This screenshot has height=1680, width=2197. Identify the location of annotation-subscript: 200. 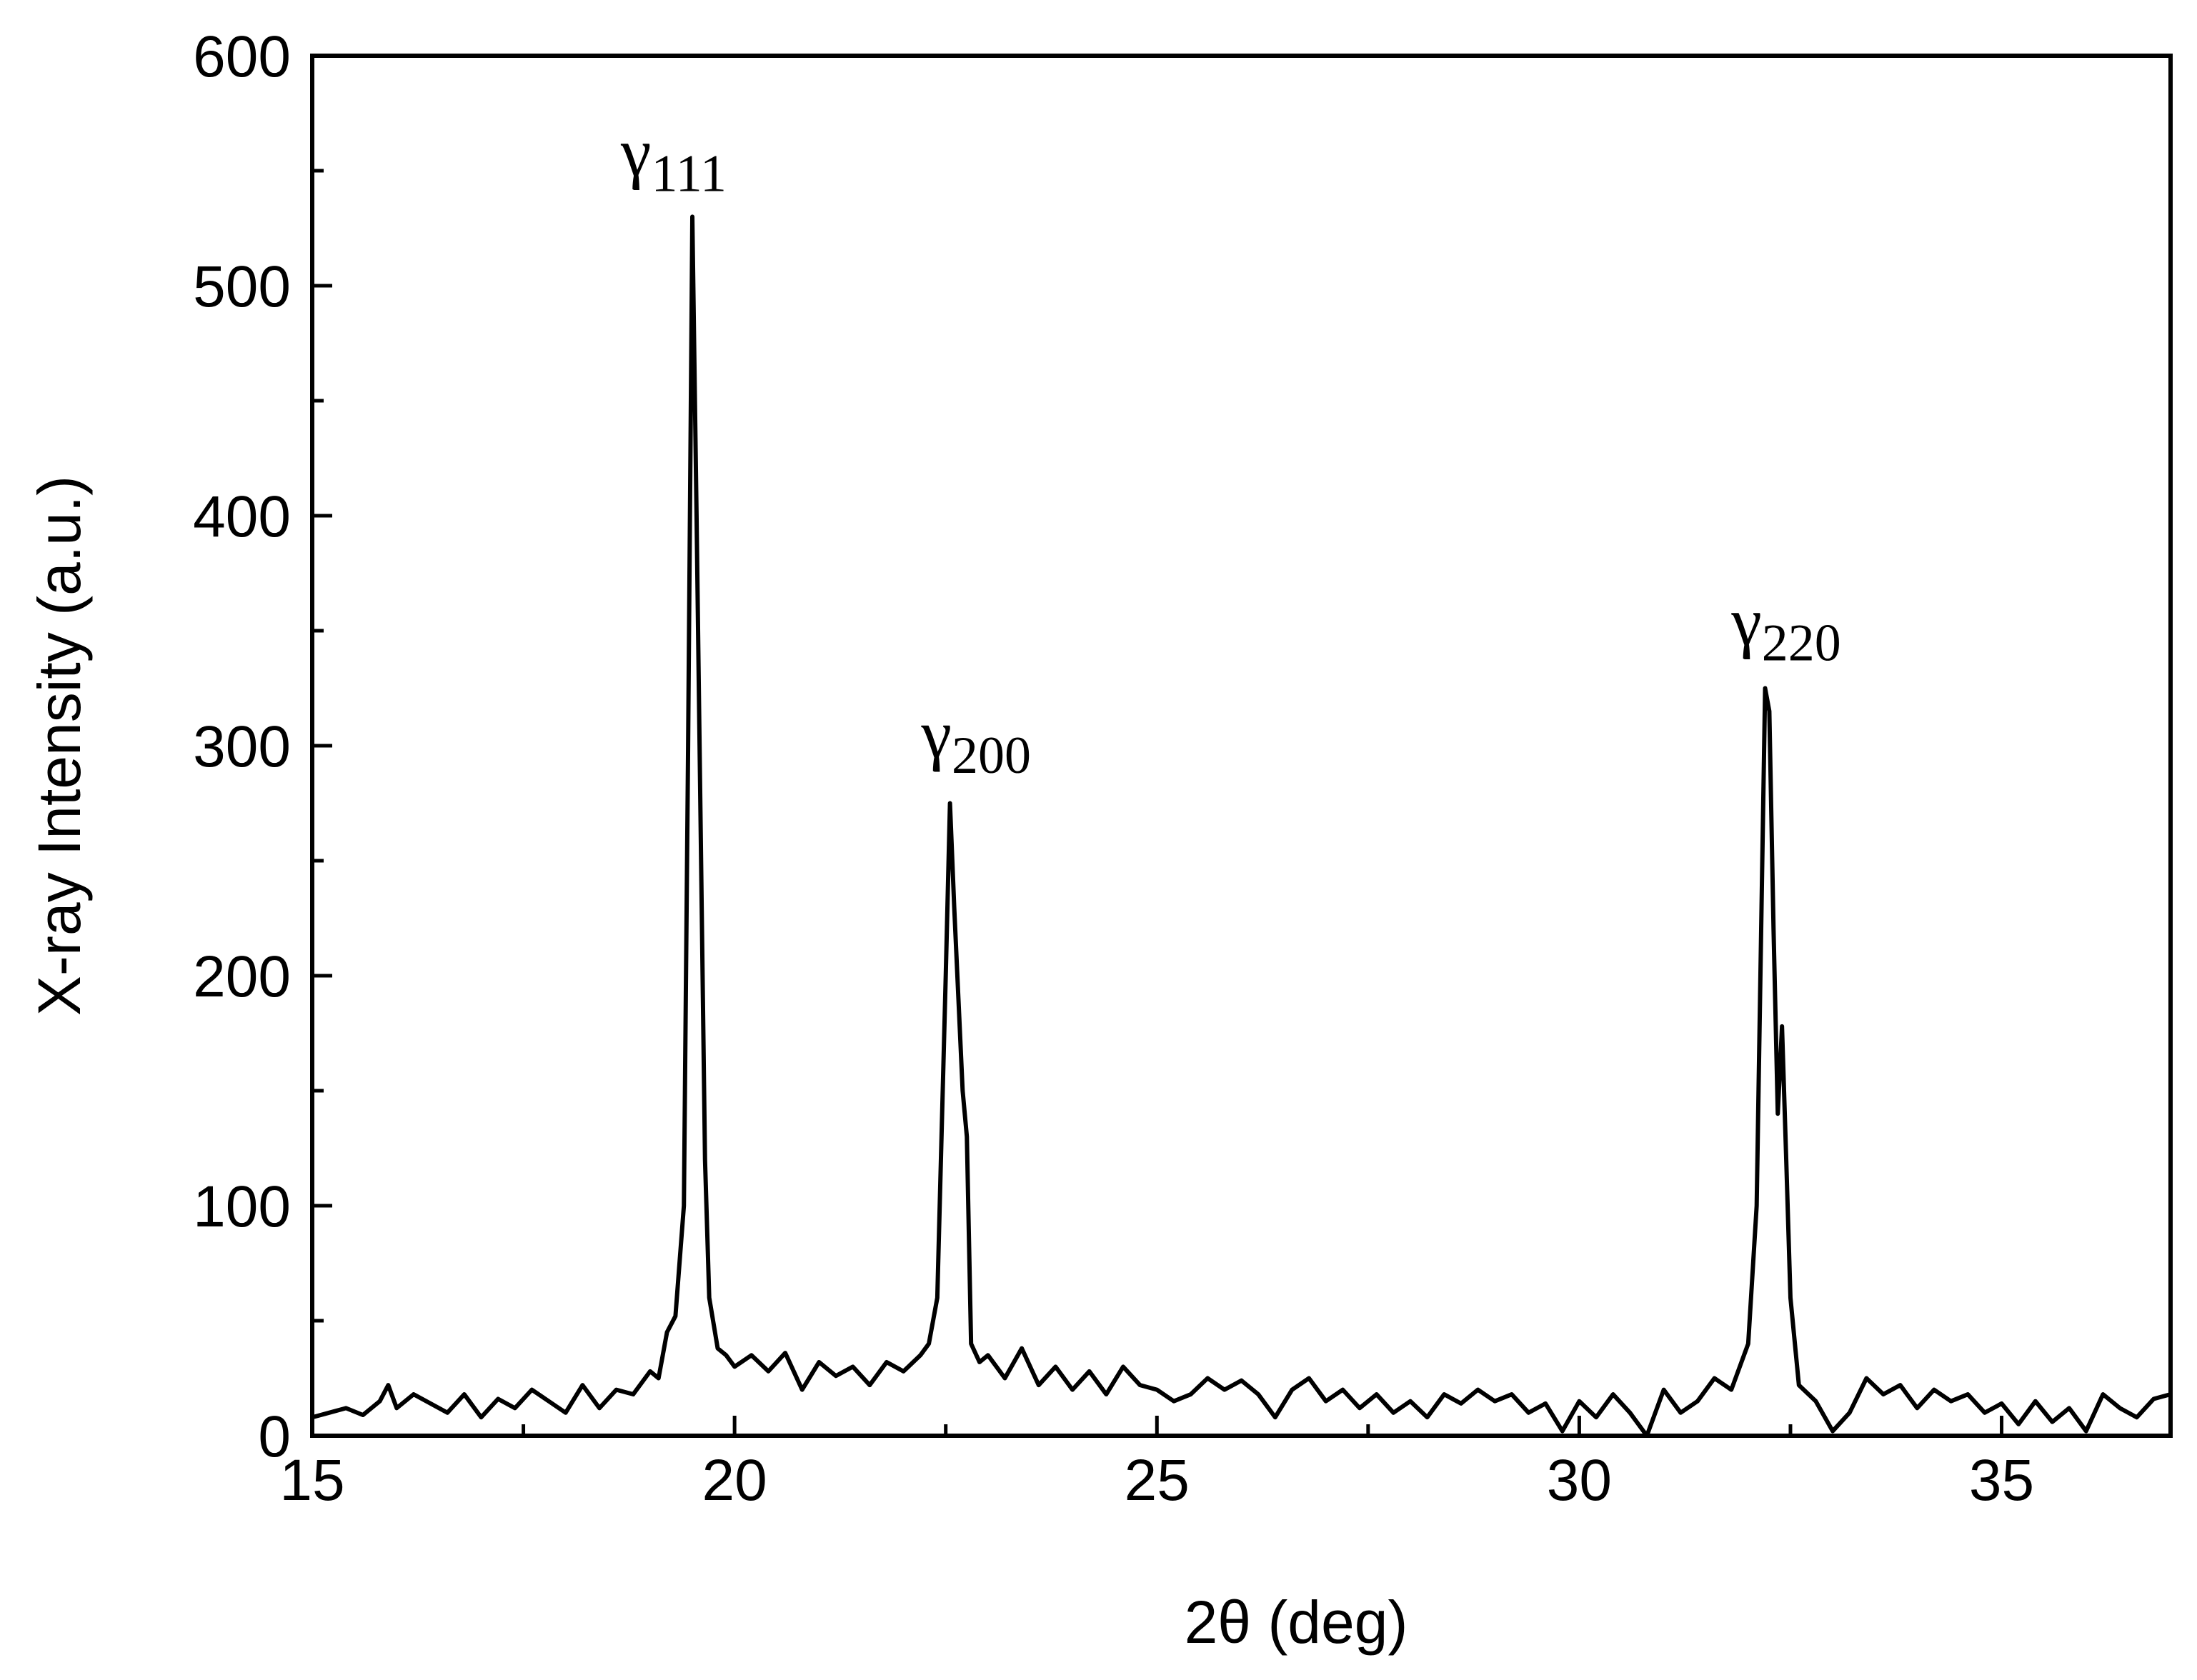
(991, 755).